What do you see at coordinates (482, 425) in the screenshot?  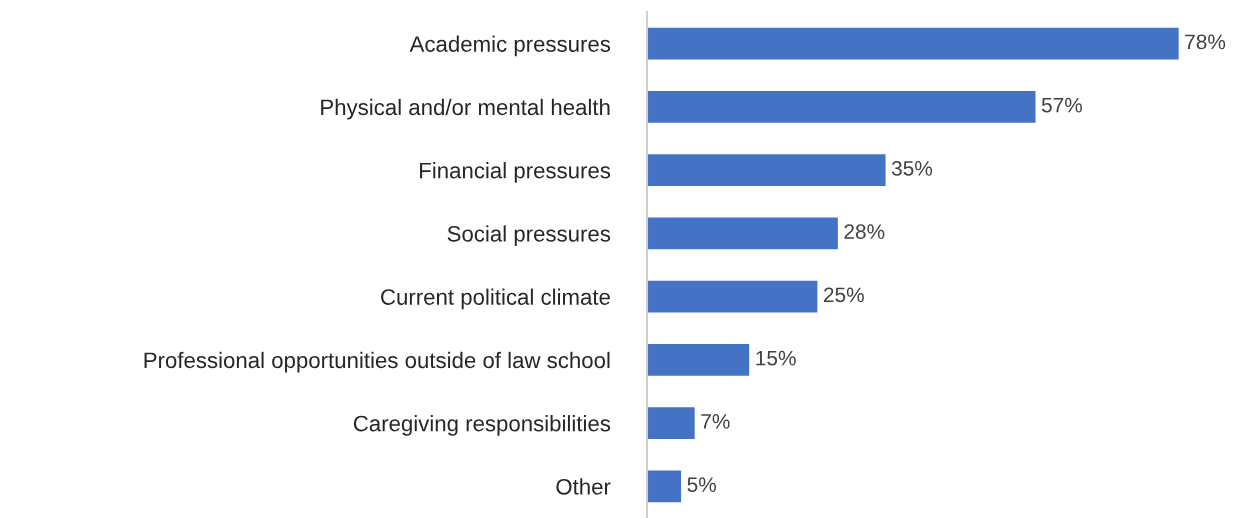 I see `y-tick-label: Caregiving responsibilities` at bounding box center [482, 425].